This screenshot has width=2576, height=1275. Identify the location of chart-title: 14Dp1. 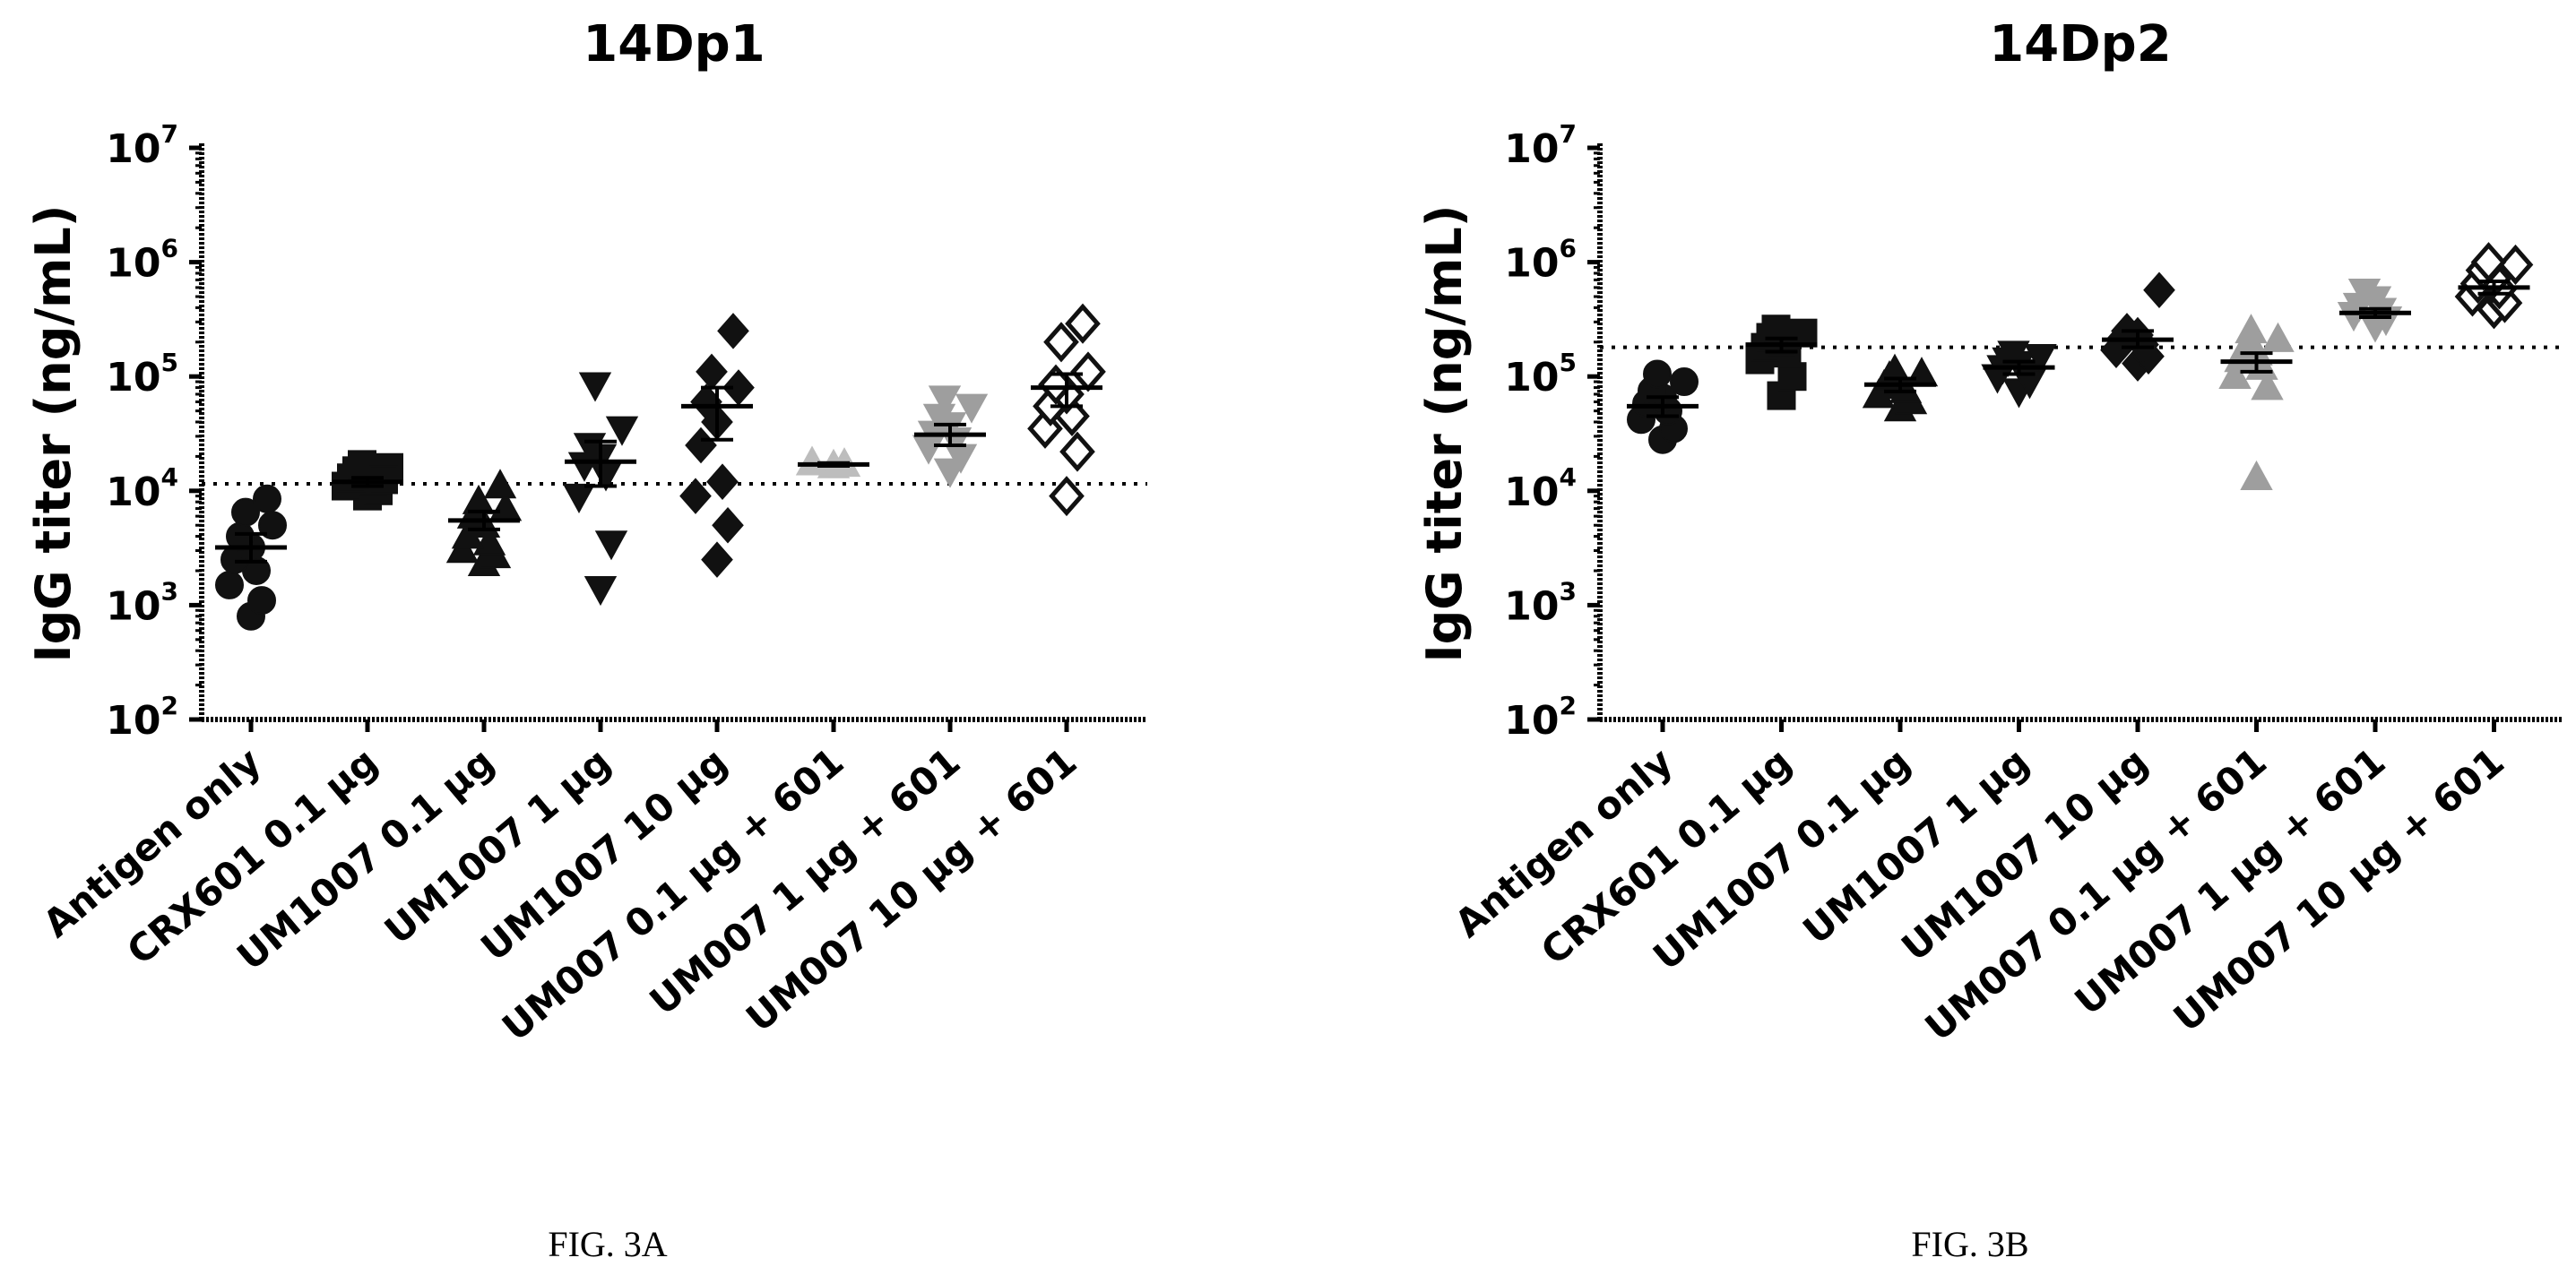
(674, 44).